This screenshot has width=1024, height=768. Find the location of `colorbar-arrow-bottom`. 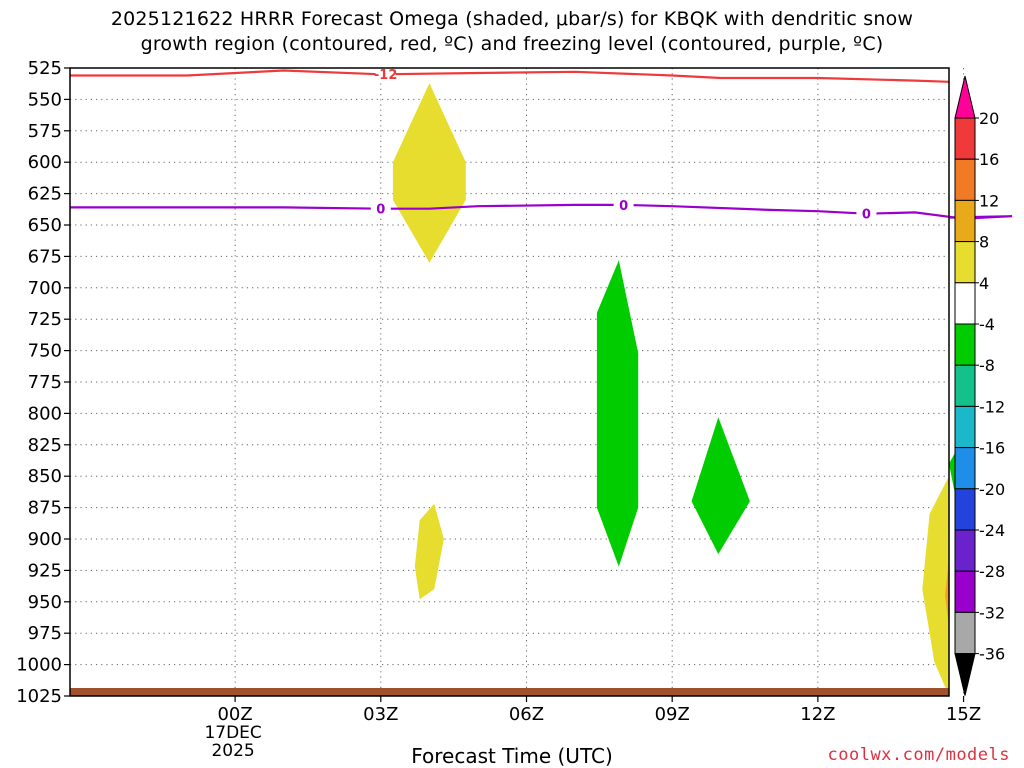

colorbar-arrow-bottom is located at coordinates (965, 674).